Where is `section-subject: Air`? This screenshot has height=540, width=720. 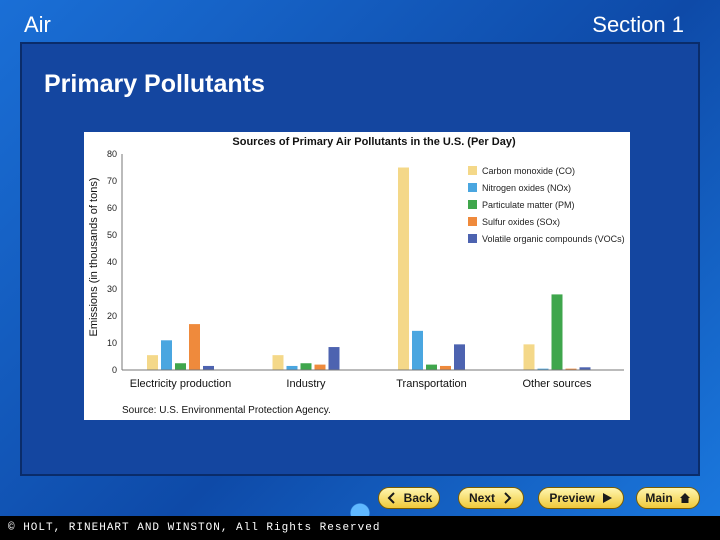 section-subject: Air is located at coordinates (37, 24).